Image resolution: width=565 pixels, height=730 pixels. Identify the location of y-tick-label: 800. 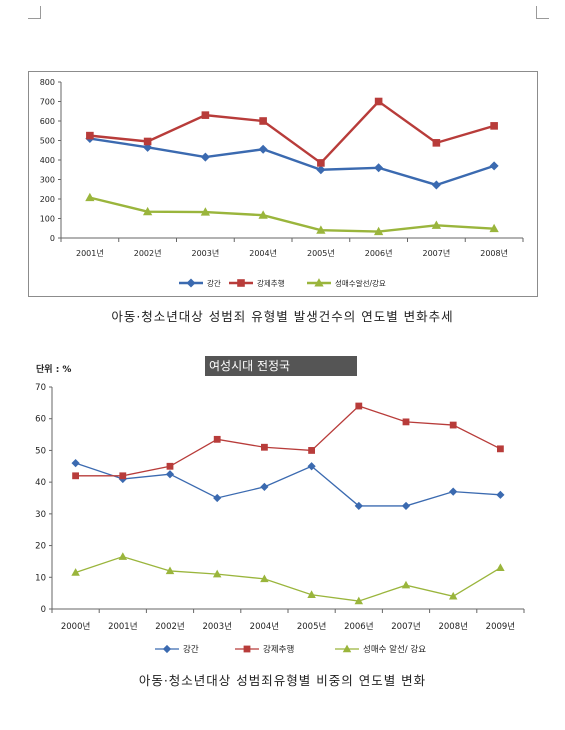
(47, 82).